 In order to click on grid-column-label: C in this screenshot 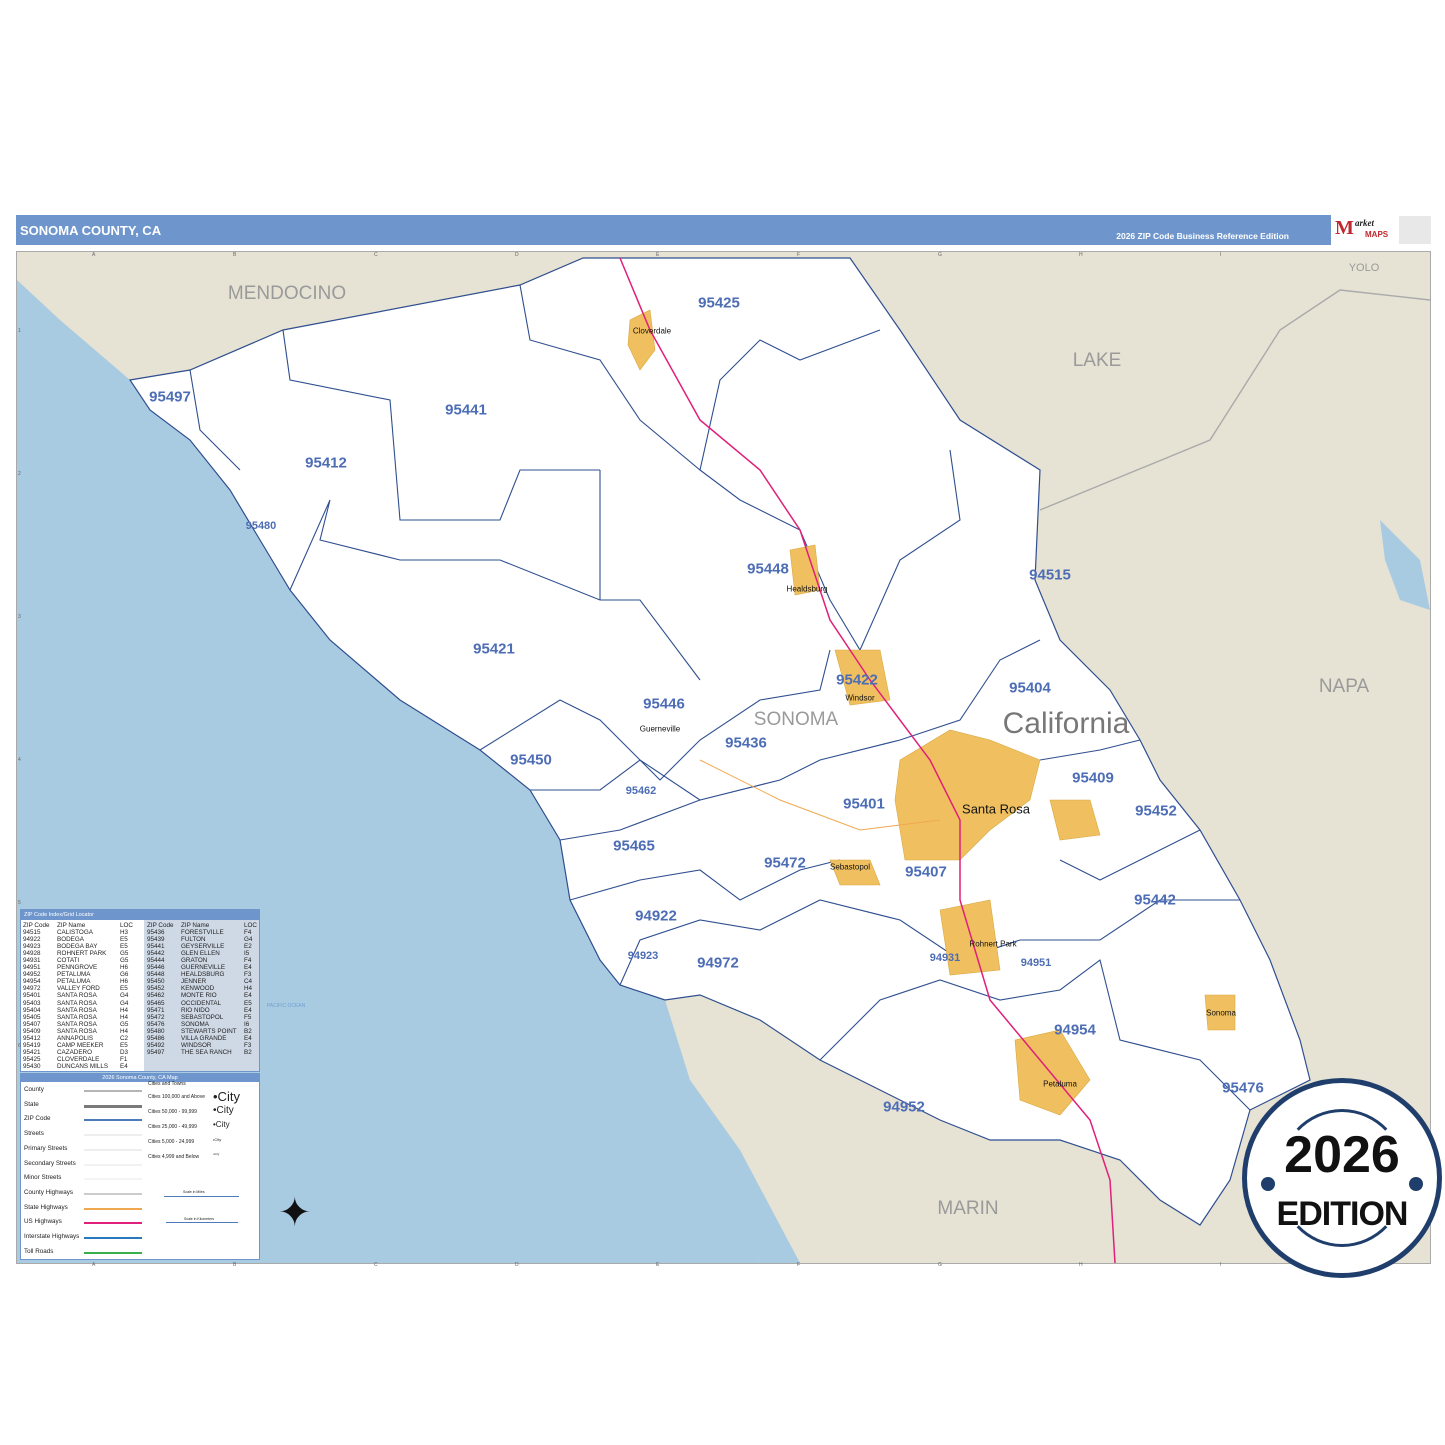, I will do `click(376, 255)`.